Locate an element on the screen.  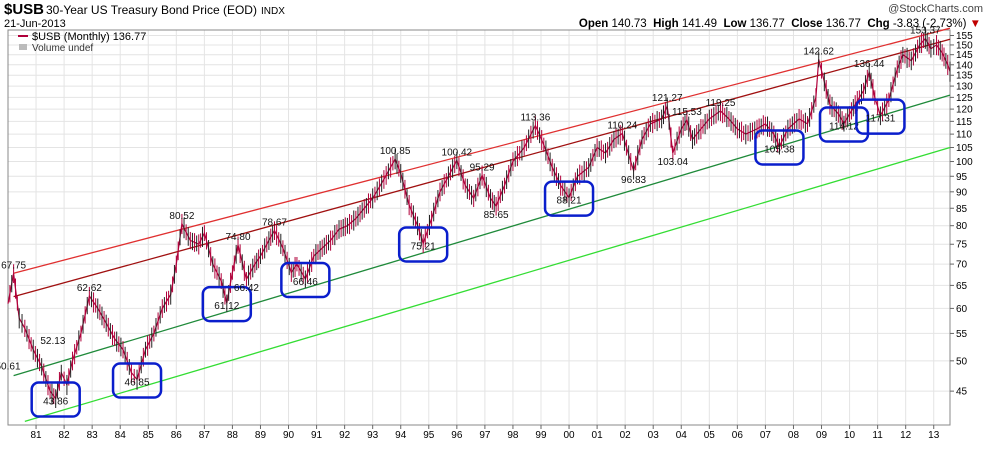
chg-label: Chg is located at coordinates (878, 24).